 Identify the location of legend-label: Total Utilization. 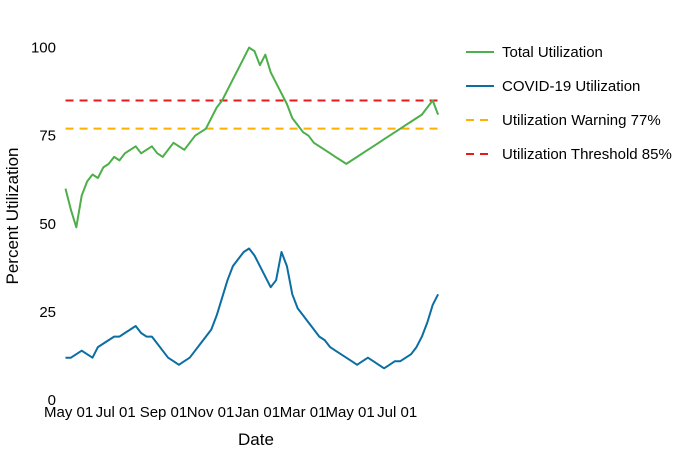
(552, 52).